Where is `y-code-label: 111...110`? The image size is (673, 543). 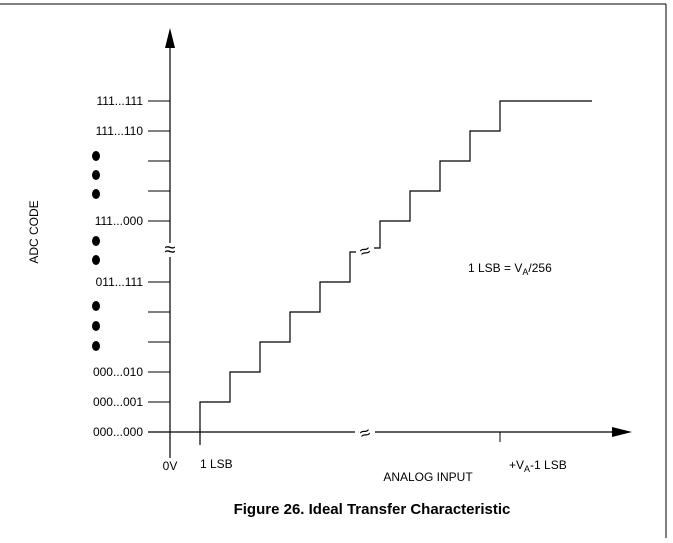 y-code-label: 111...110 is located at coordinates (120, 131).